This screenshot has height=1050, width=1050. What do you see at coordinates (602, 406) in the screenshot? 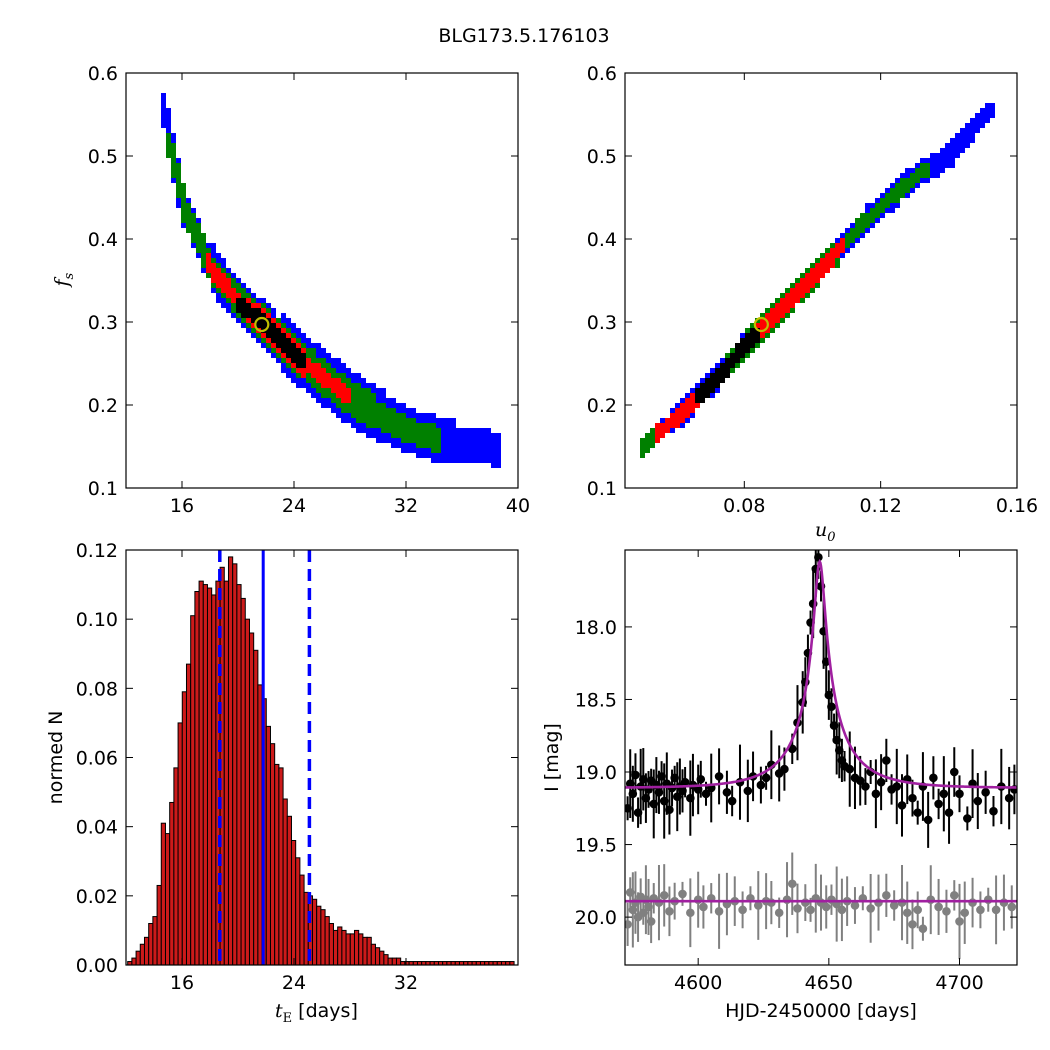
I see `y-tick-label: 0.2` at bounding box center [602, 406].